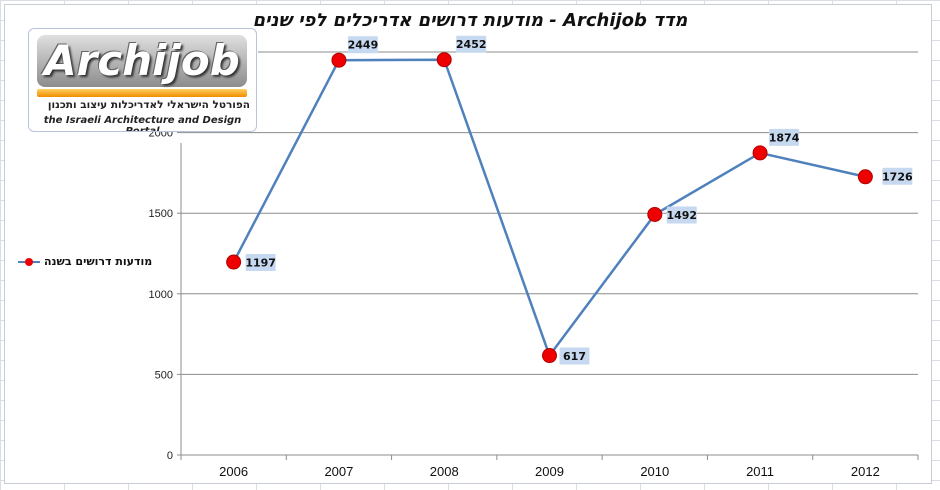  What do you see at coordinates (142, 61) in the screenshot?
I see `logo-wordmark: Archijob` at bounding box center [142, 61].